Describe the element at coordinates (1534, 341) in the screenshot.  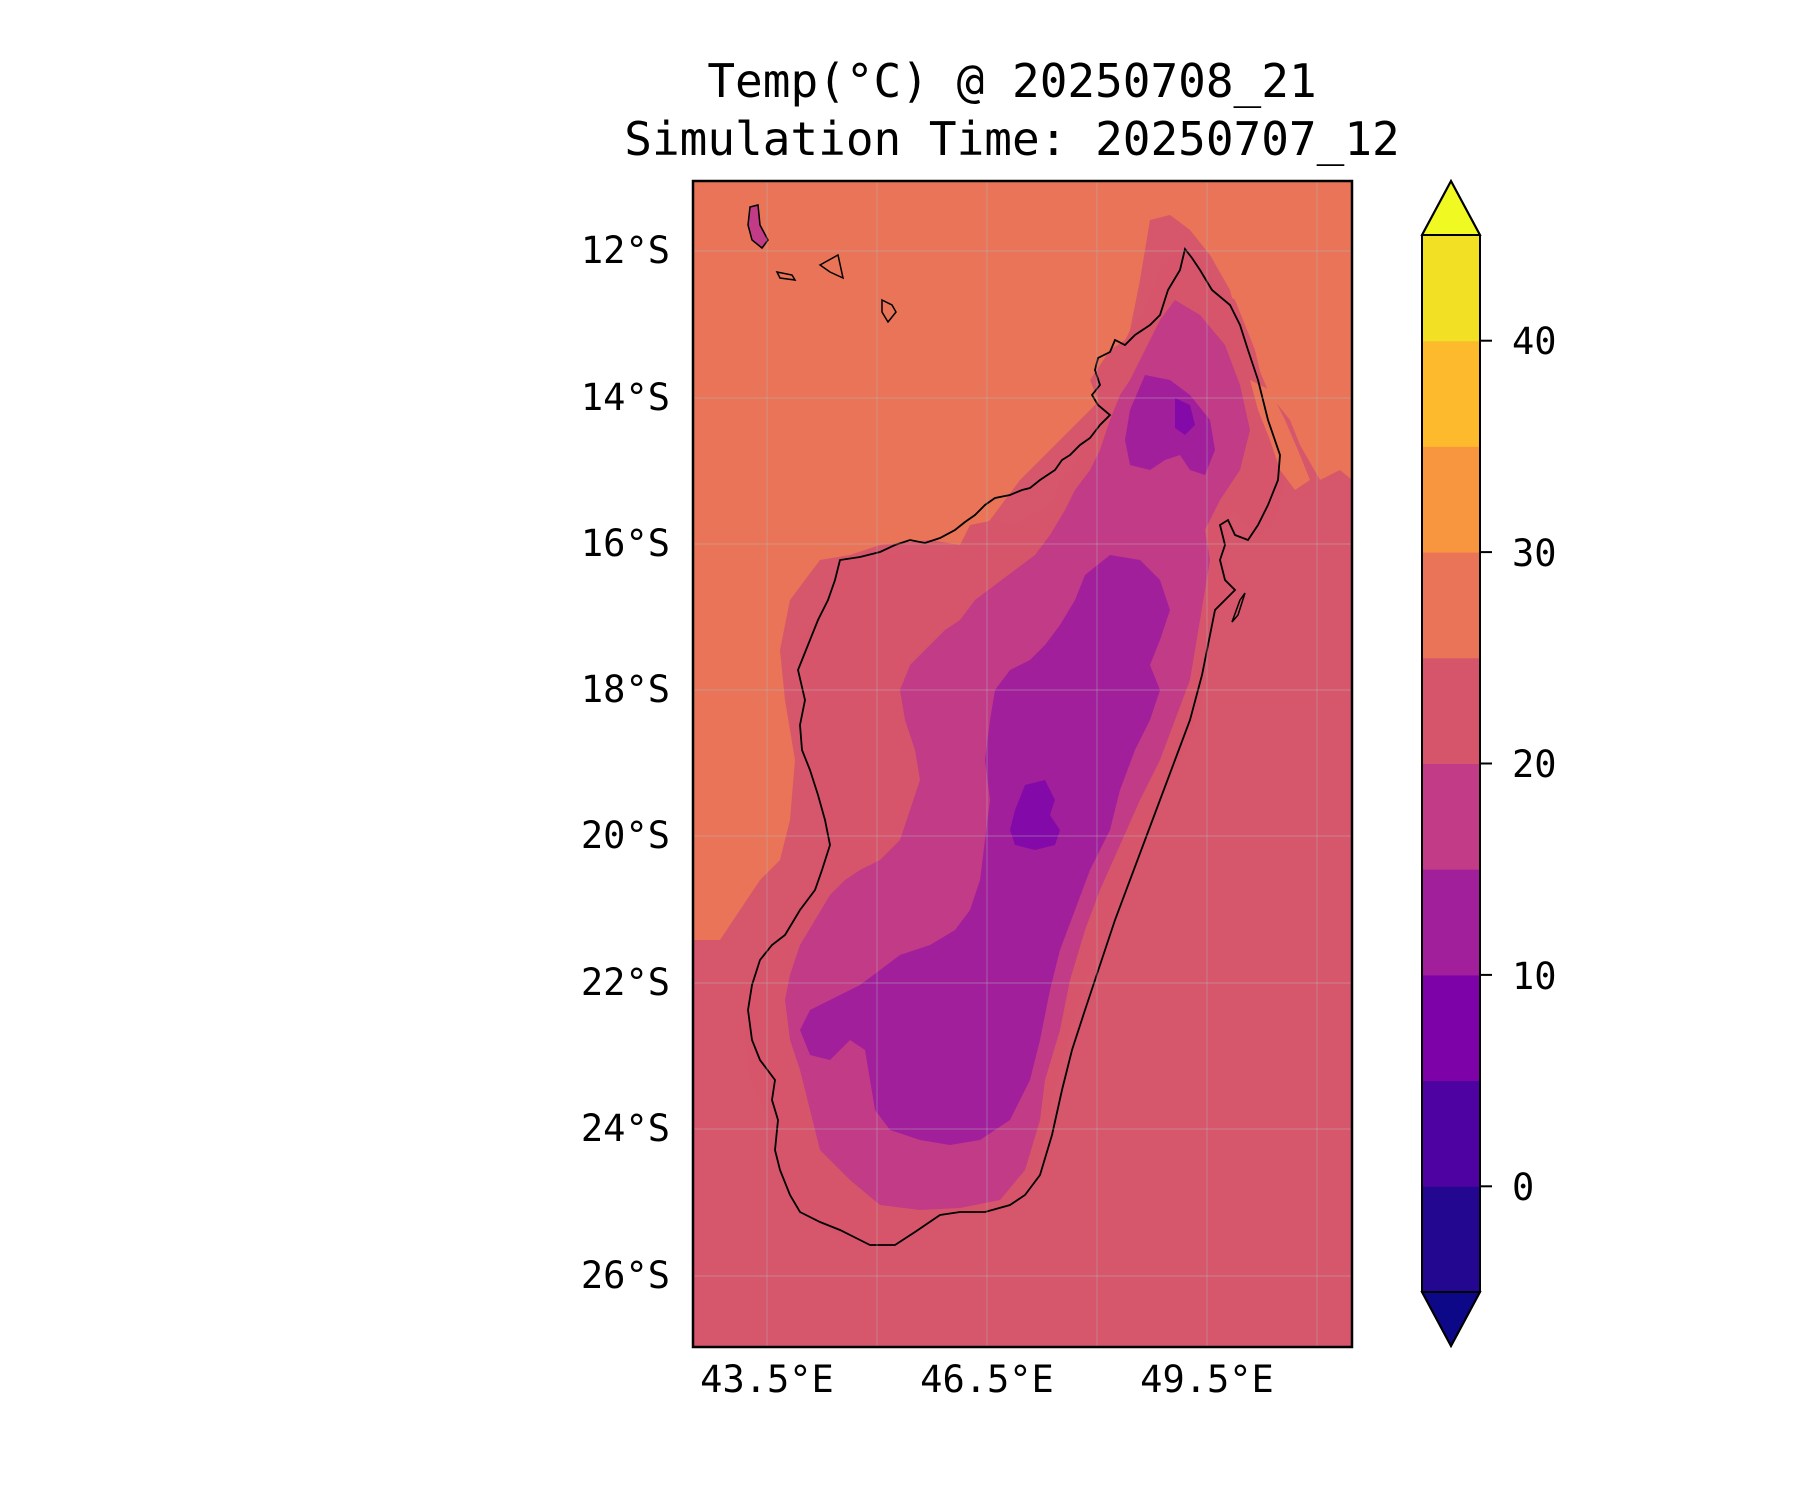
I see `colorbar-tick-label: 40` at that location.